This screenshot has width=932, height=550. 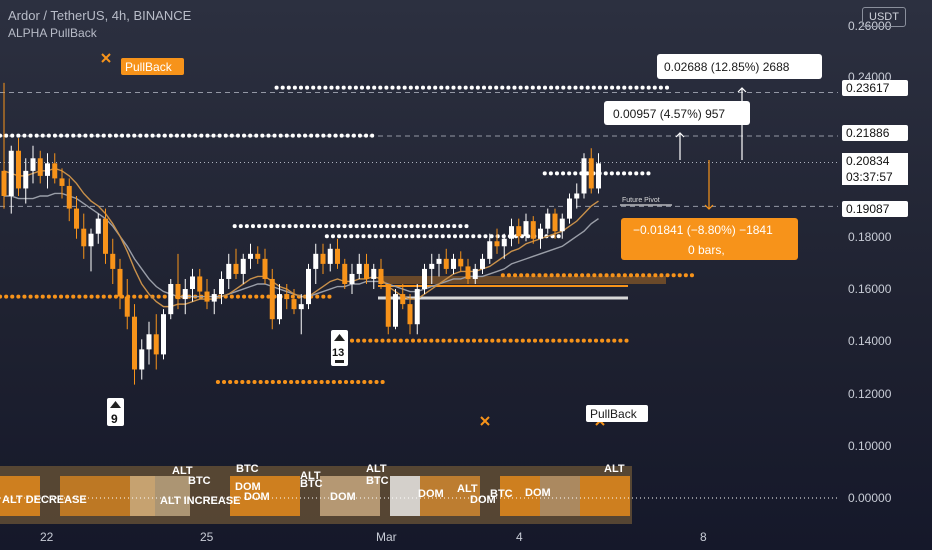 What do you see at coordinates (875, 169) in the screenshot?
I see `last-price-tag-bg` at bounding box center [875, 169].